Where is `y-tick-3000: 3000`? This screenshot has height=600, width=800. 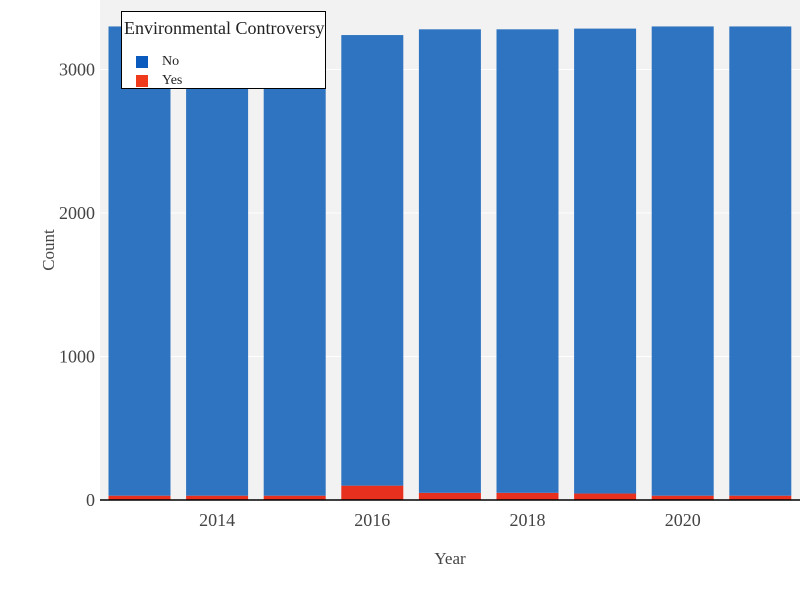
y-tick-3000: 3000 is located at coordinates (77, 70).